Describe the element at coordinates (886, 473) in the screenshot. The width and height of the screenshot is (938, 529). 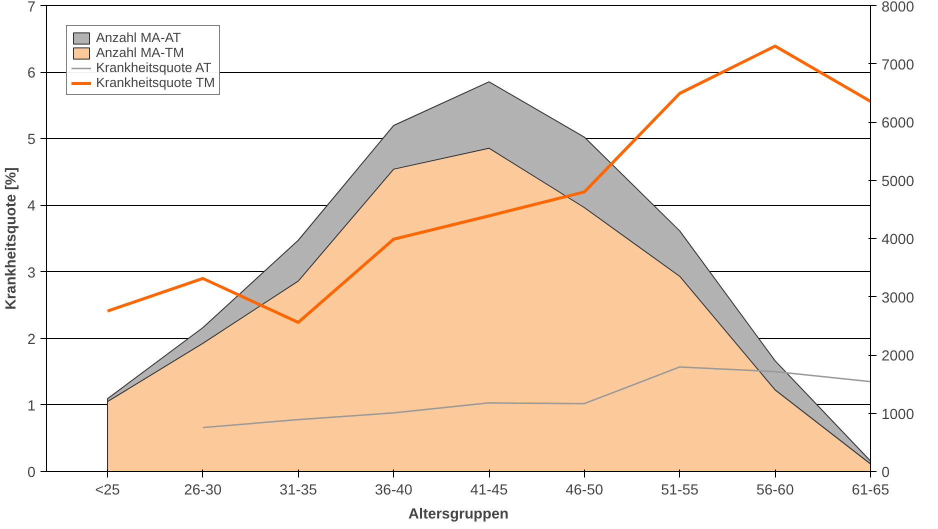
I see `y2-tick-label: 0` at that location.